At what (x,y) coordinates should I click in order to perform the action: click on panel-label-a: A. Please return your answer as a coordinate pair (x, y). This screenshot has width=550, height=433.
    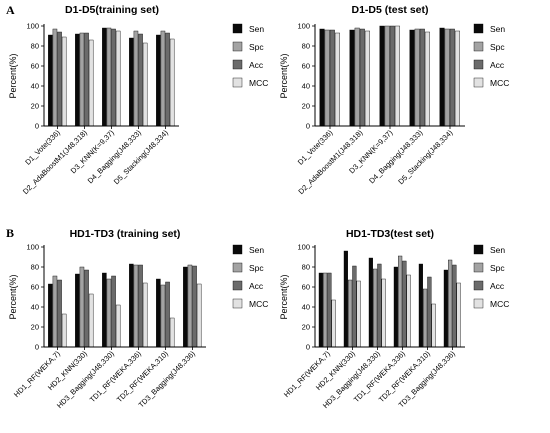
    Looking at the image, I should click on (10, 10).